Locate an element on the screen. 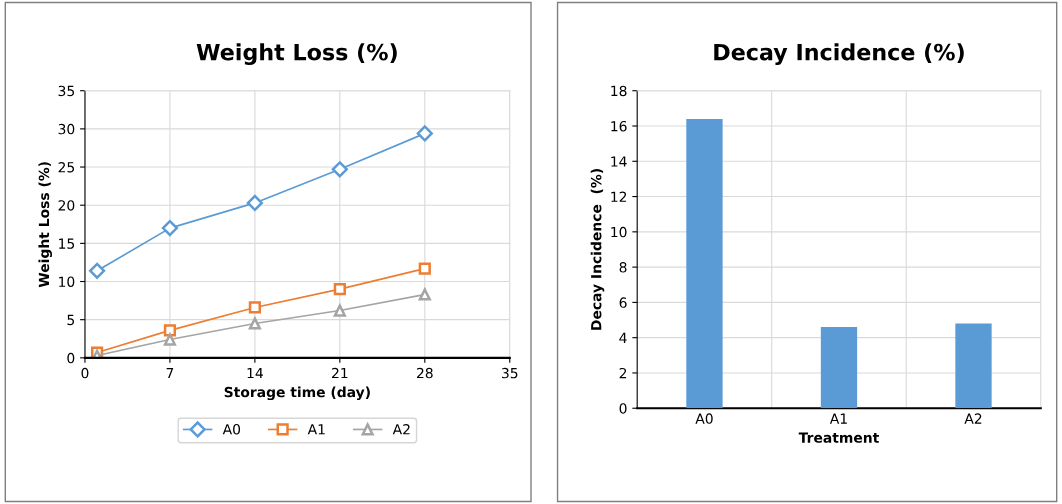 The width and height of the screenshot is (1062, 504). legend-label: A1 is located at coordinates (316, 429).